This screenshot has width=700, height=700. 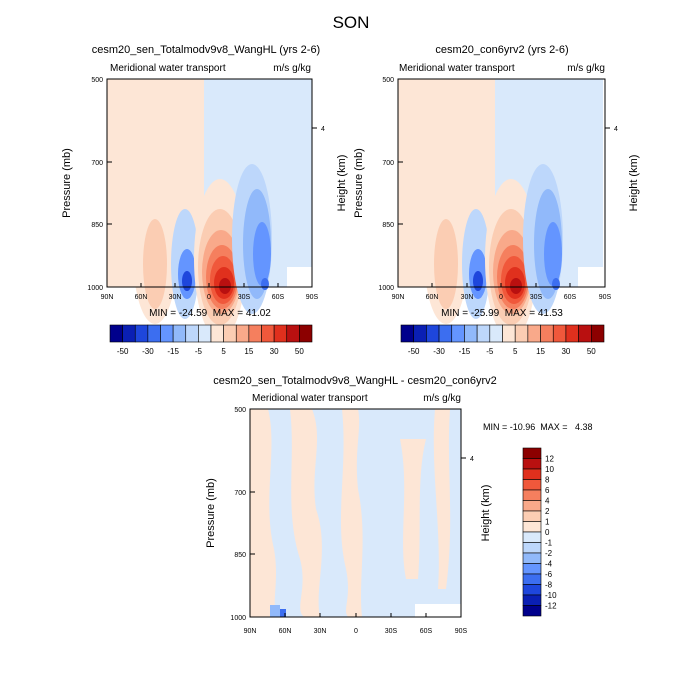 I want to click on panel-1-ylabel-right: Height (km), so click(x=342, y=183).